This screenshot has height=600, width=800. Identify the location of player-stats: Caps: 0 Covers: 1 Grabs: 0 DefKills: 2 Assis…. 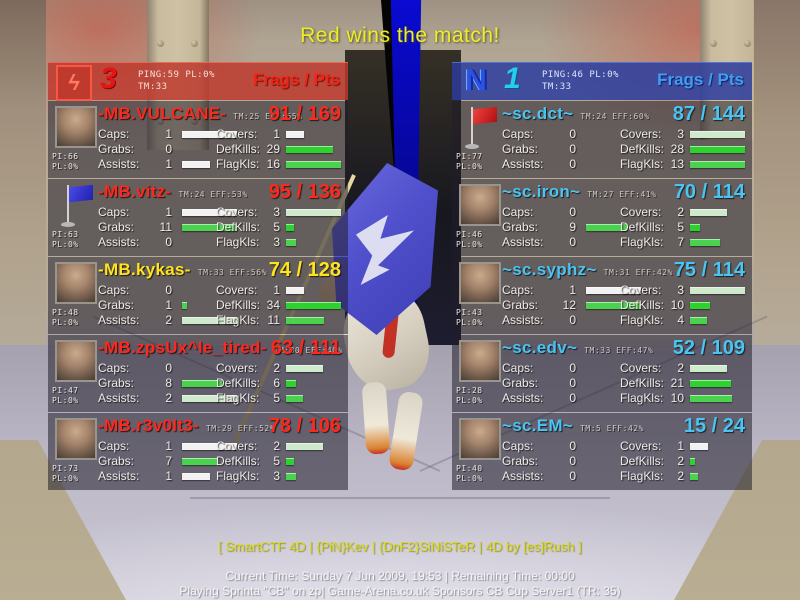
(625, 461).